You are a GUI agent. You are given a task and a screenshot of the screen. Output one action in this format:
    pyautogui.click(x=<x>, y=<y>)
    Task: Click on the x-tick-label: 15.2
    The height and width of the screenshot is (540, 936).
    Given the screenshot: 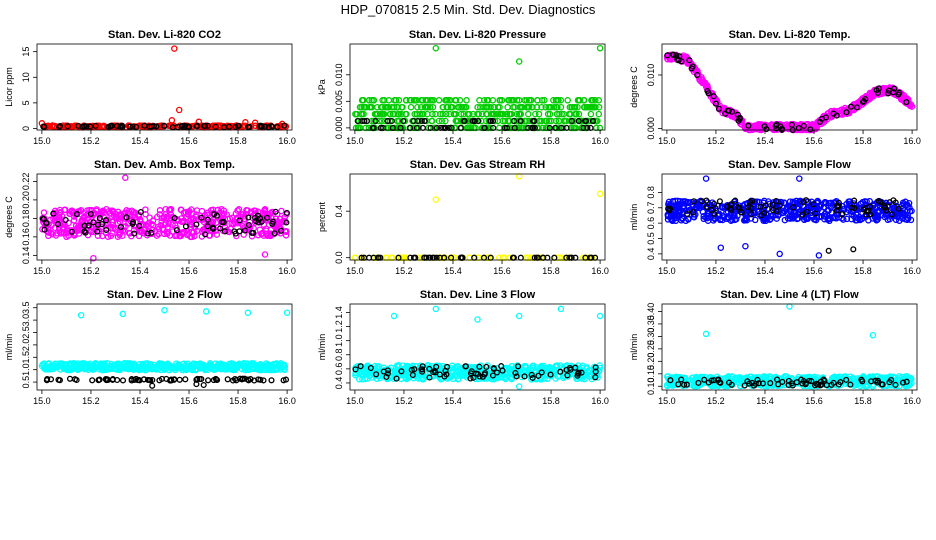 What is the action you would take?
    pyautogui.click(x=404, y=271)
    